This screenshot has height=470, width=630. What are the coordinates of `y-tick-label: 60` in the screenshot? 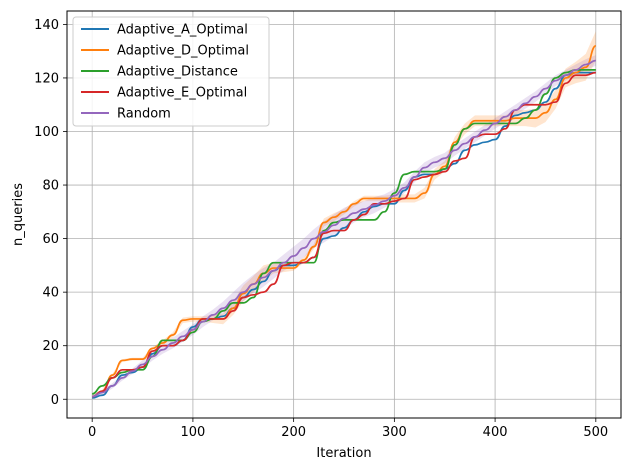 It's located at (50, 239).